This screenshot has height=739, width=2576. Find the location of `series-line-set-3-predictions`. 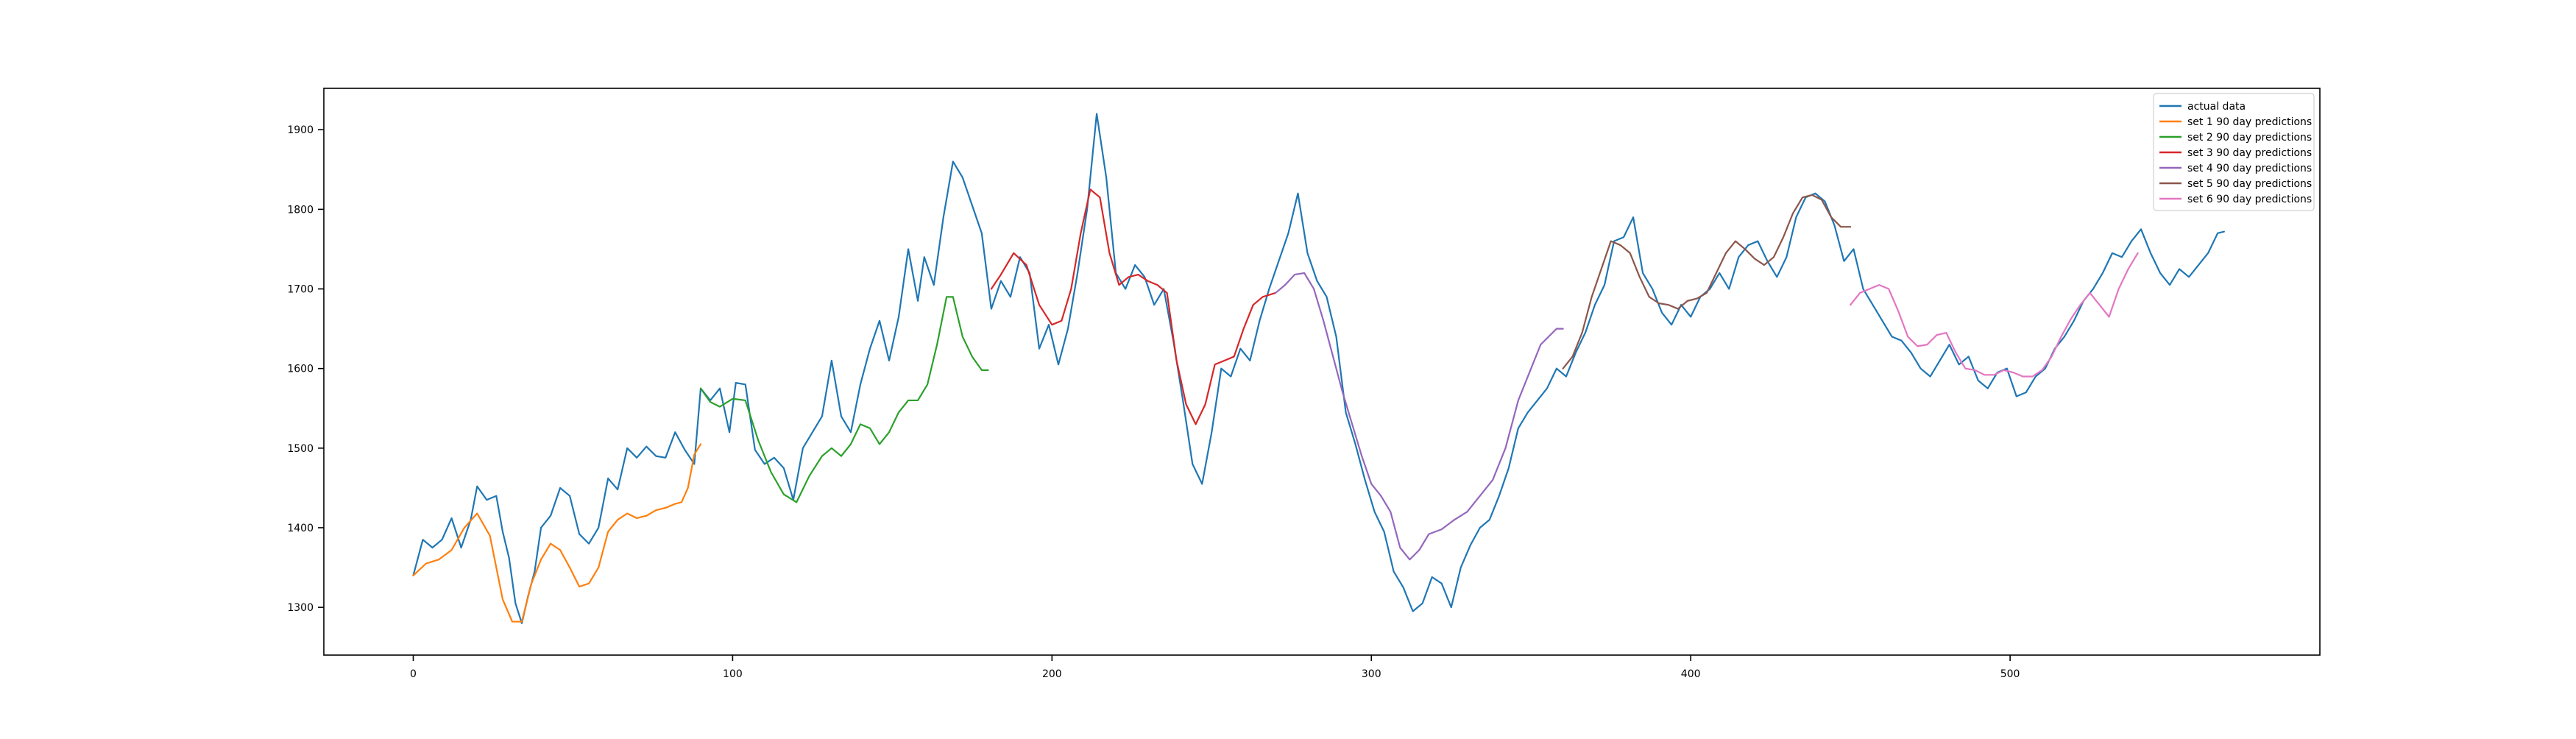

series-line-set-3-predictions is located at coordinates (1133, 307).